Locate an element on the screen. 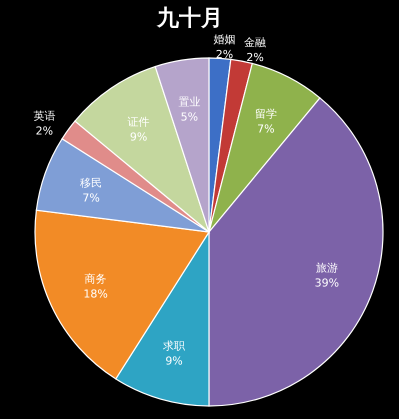  slice-label: 旅游 is located at coordinates (327, 267).